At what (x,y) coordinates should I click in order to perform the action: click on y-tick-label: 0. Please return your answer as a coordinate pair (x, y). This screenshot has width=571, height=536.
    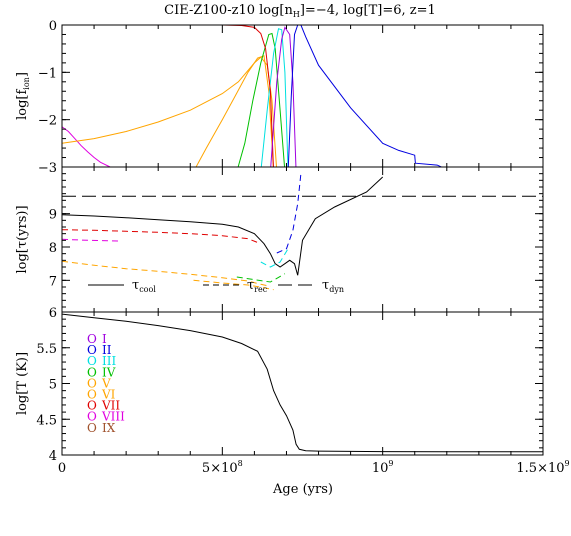
    Looking at the image, I should click on (53, 26).